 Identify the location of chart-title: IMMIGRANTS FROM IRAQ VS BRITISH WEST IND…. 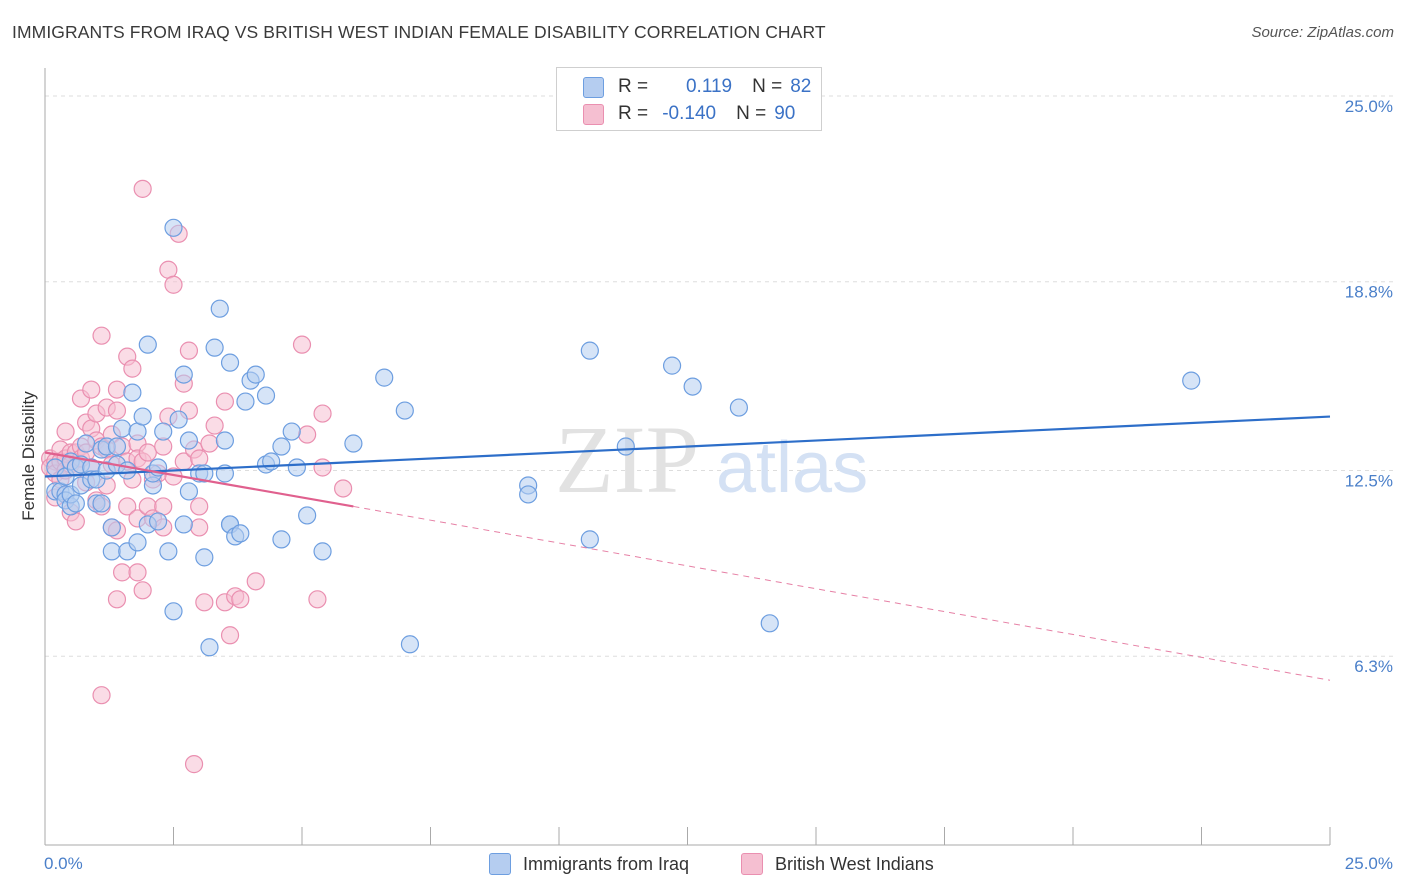
(419, 32).